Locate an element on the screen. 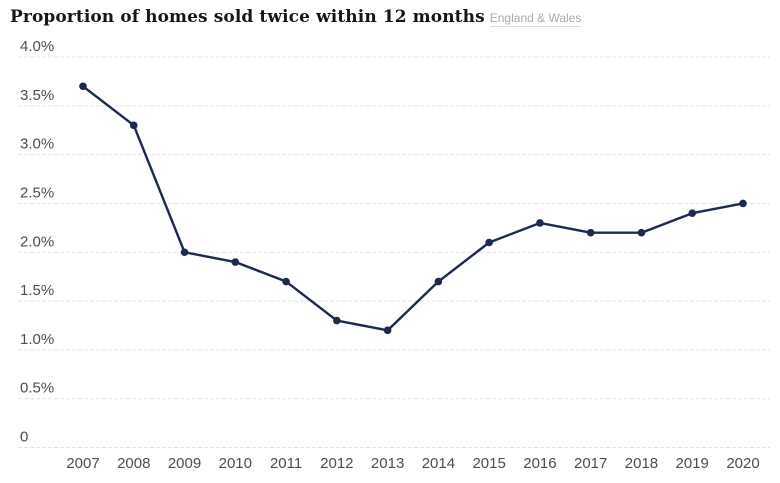 The height and width of the screenshot is (483, 780). y-tick-label: 3.0% is located at coordinates (37, 144).